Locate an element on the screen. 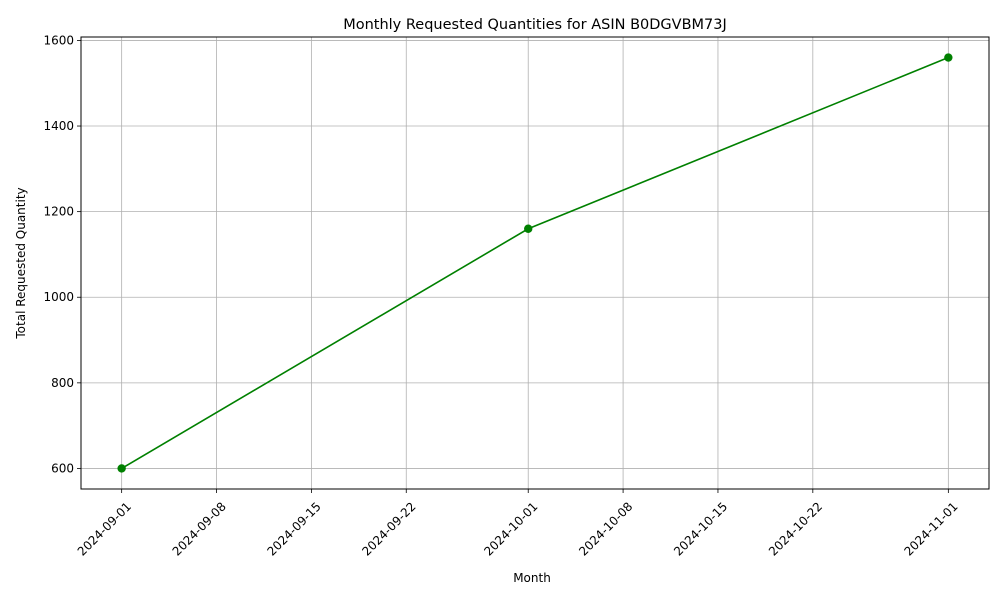 This screenshot has width=1000, height=600. y-axis-label: Total Requested Quantity is located at coordinates (21, 263).